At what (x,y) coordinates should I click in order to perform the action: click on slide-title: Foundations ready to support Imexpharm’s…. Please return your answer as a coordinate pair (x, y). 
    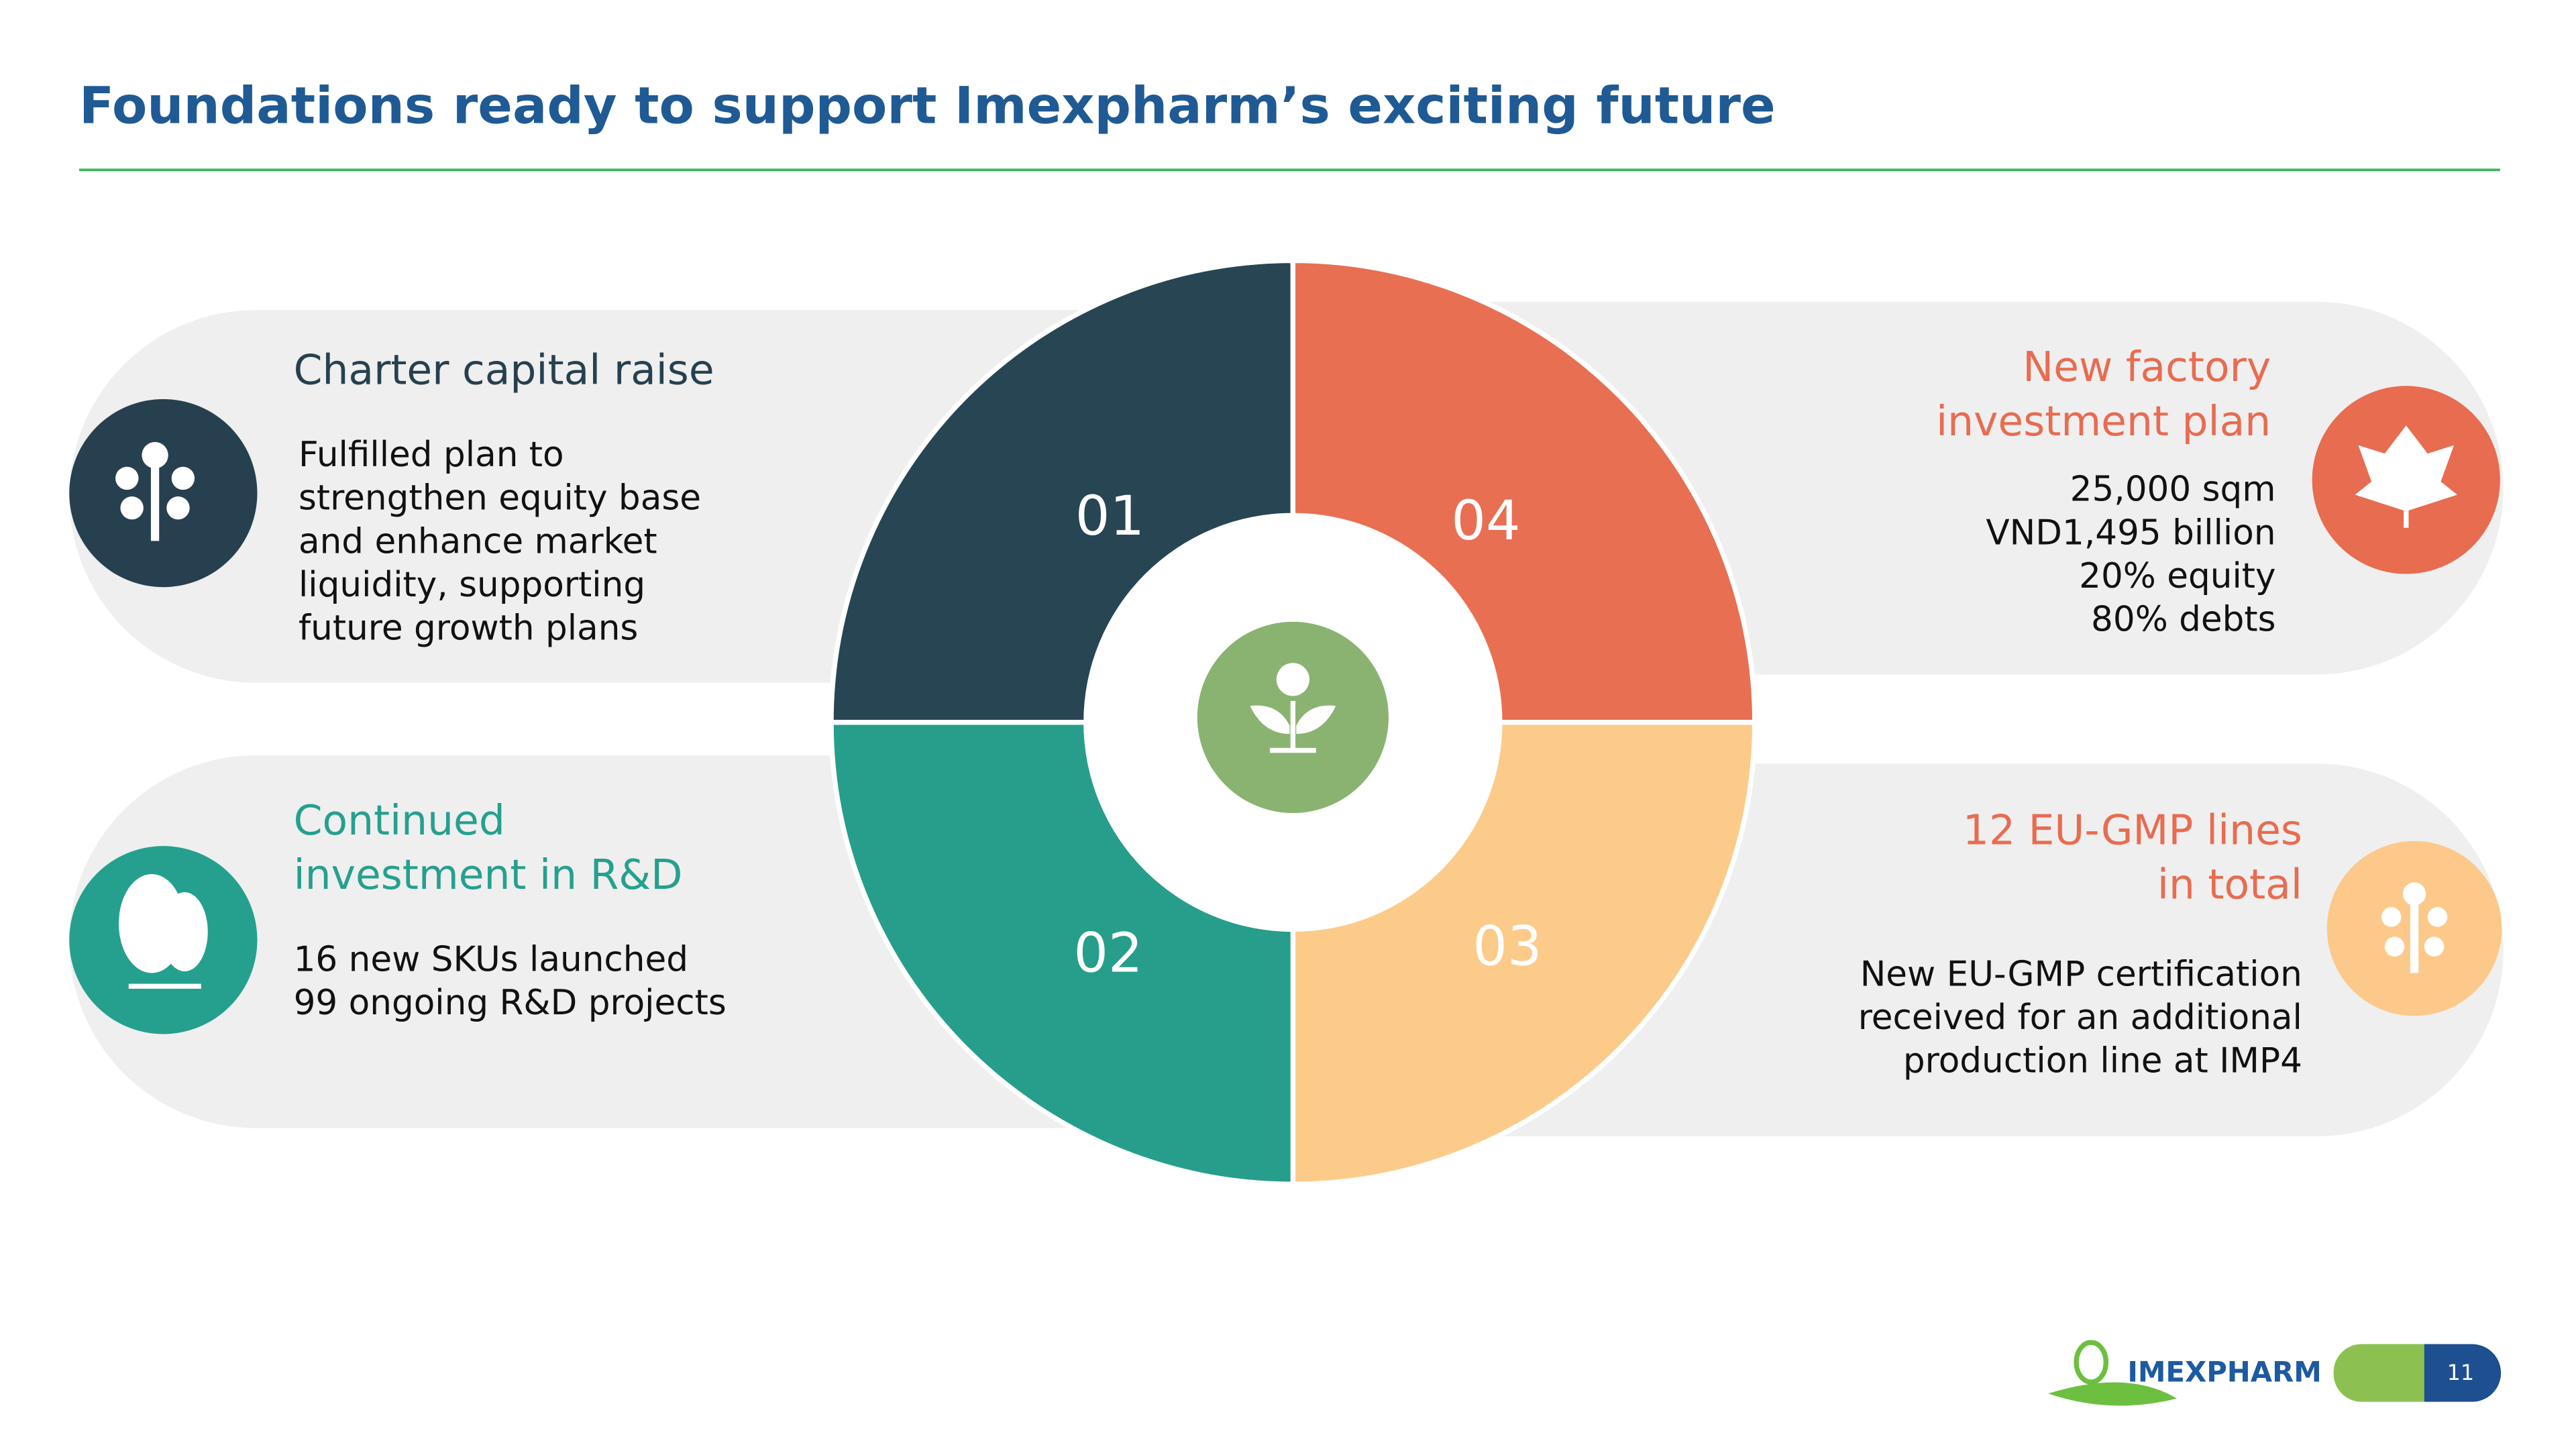
    Looking at the image, I should click on (927, 105).